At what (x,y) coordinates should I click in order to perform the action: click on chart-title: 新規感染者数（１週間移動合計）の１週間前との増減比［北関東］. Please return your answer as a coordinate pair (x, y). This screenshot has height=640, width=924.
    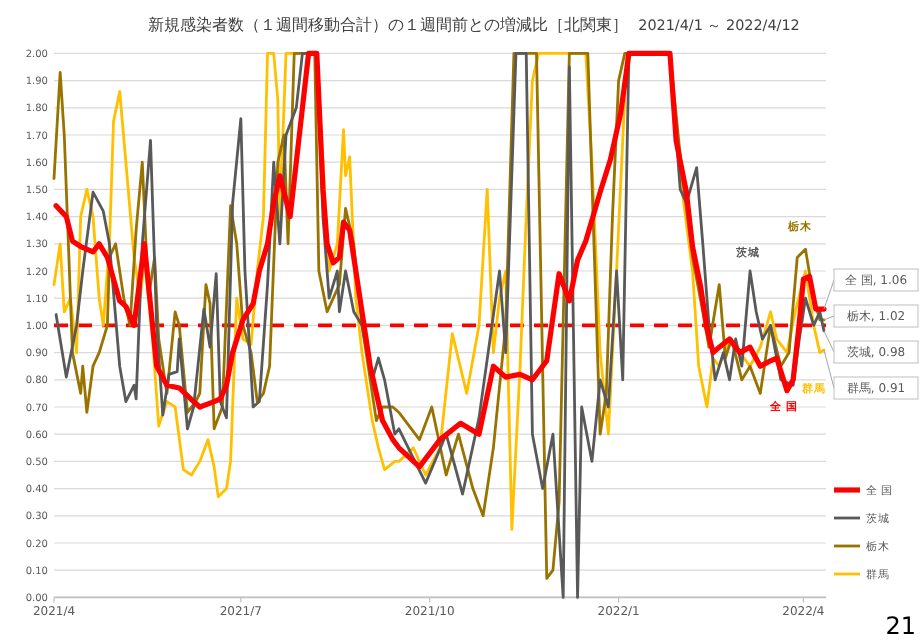
    Looking at the image, I should click on (388, 24).